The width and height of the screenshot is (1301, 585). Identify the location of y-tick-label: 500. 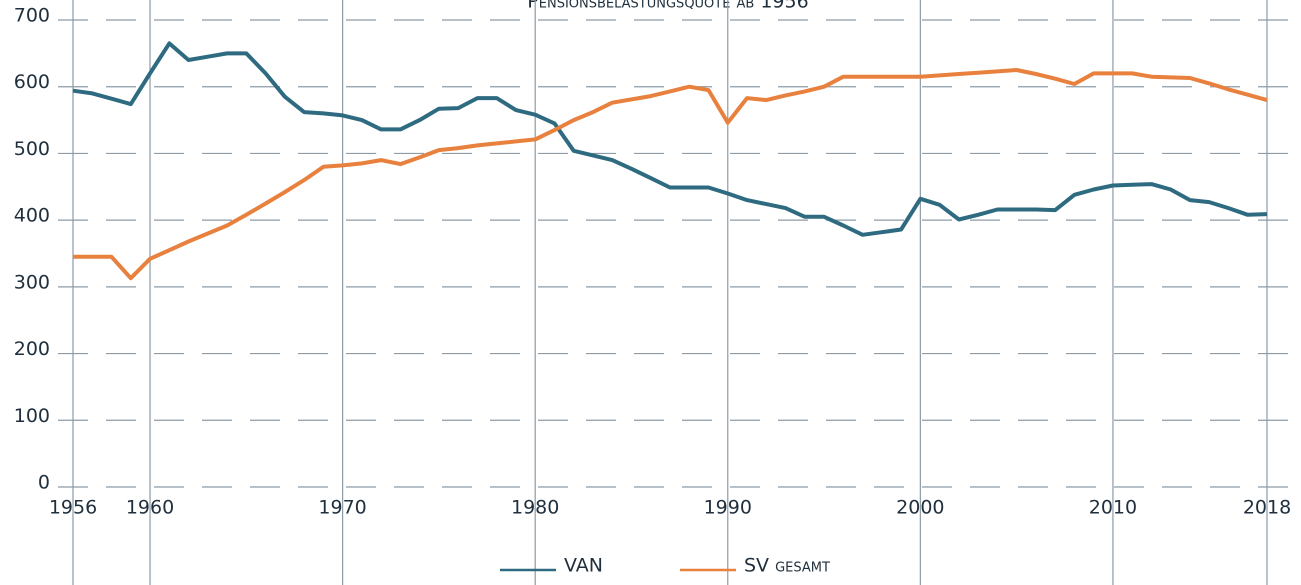
(32, 149).